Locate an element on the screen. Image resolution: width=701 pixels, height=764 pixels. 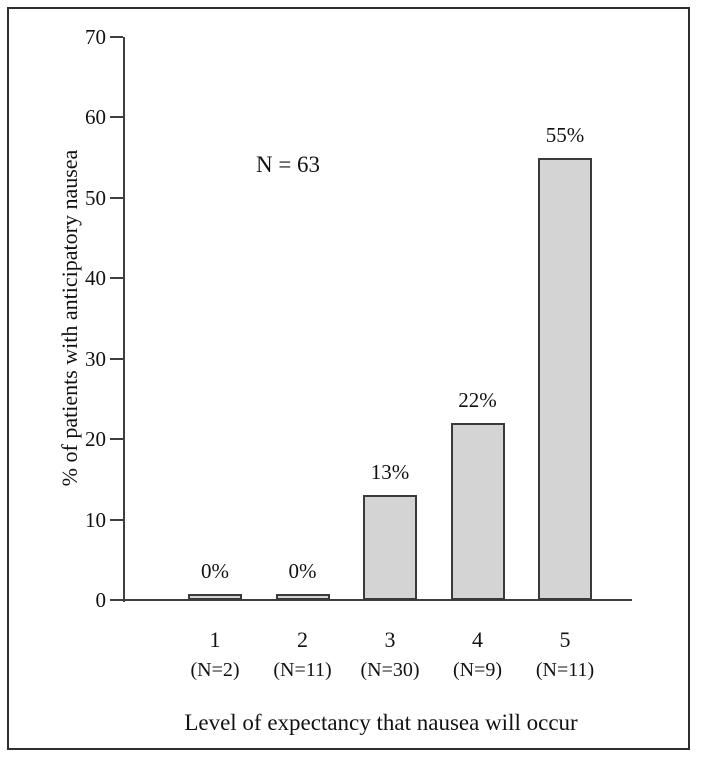
y-axis-line is located at coordinates (124, 319).